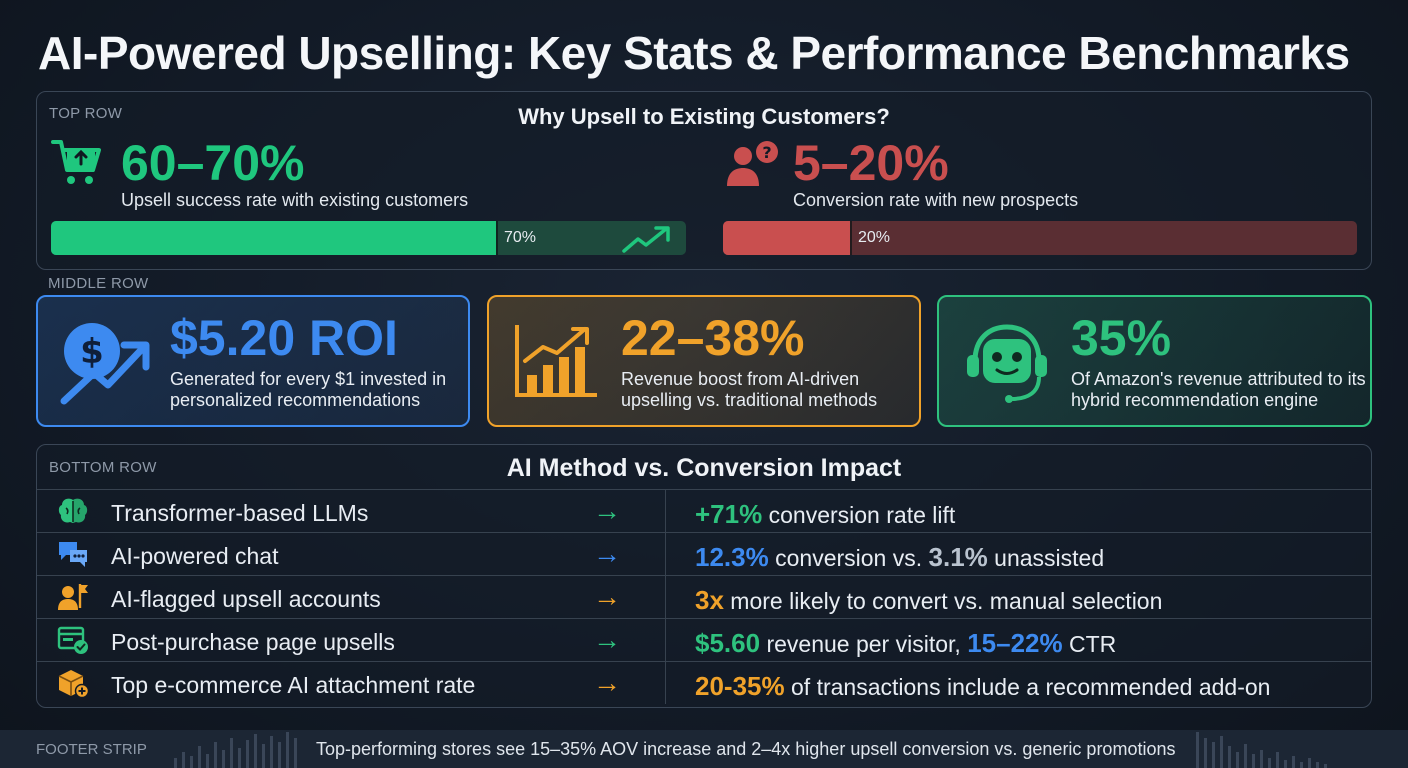 Image resolution: width=1408 pixels, height=768 pixels. What do you see at coordinates (73, 511) in the screenshot?
I see `brain-icon` at bounding box center [73, 511].